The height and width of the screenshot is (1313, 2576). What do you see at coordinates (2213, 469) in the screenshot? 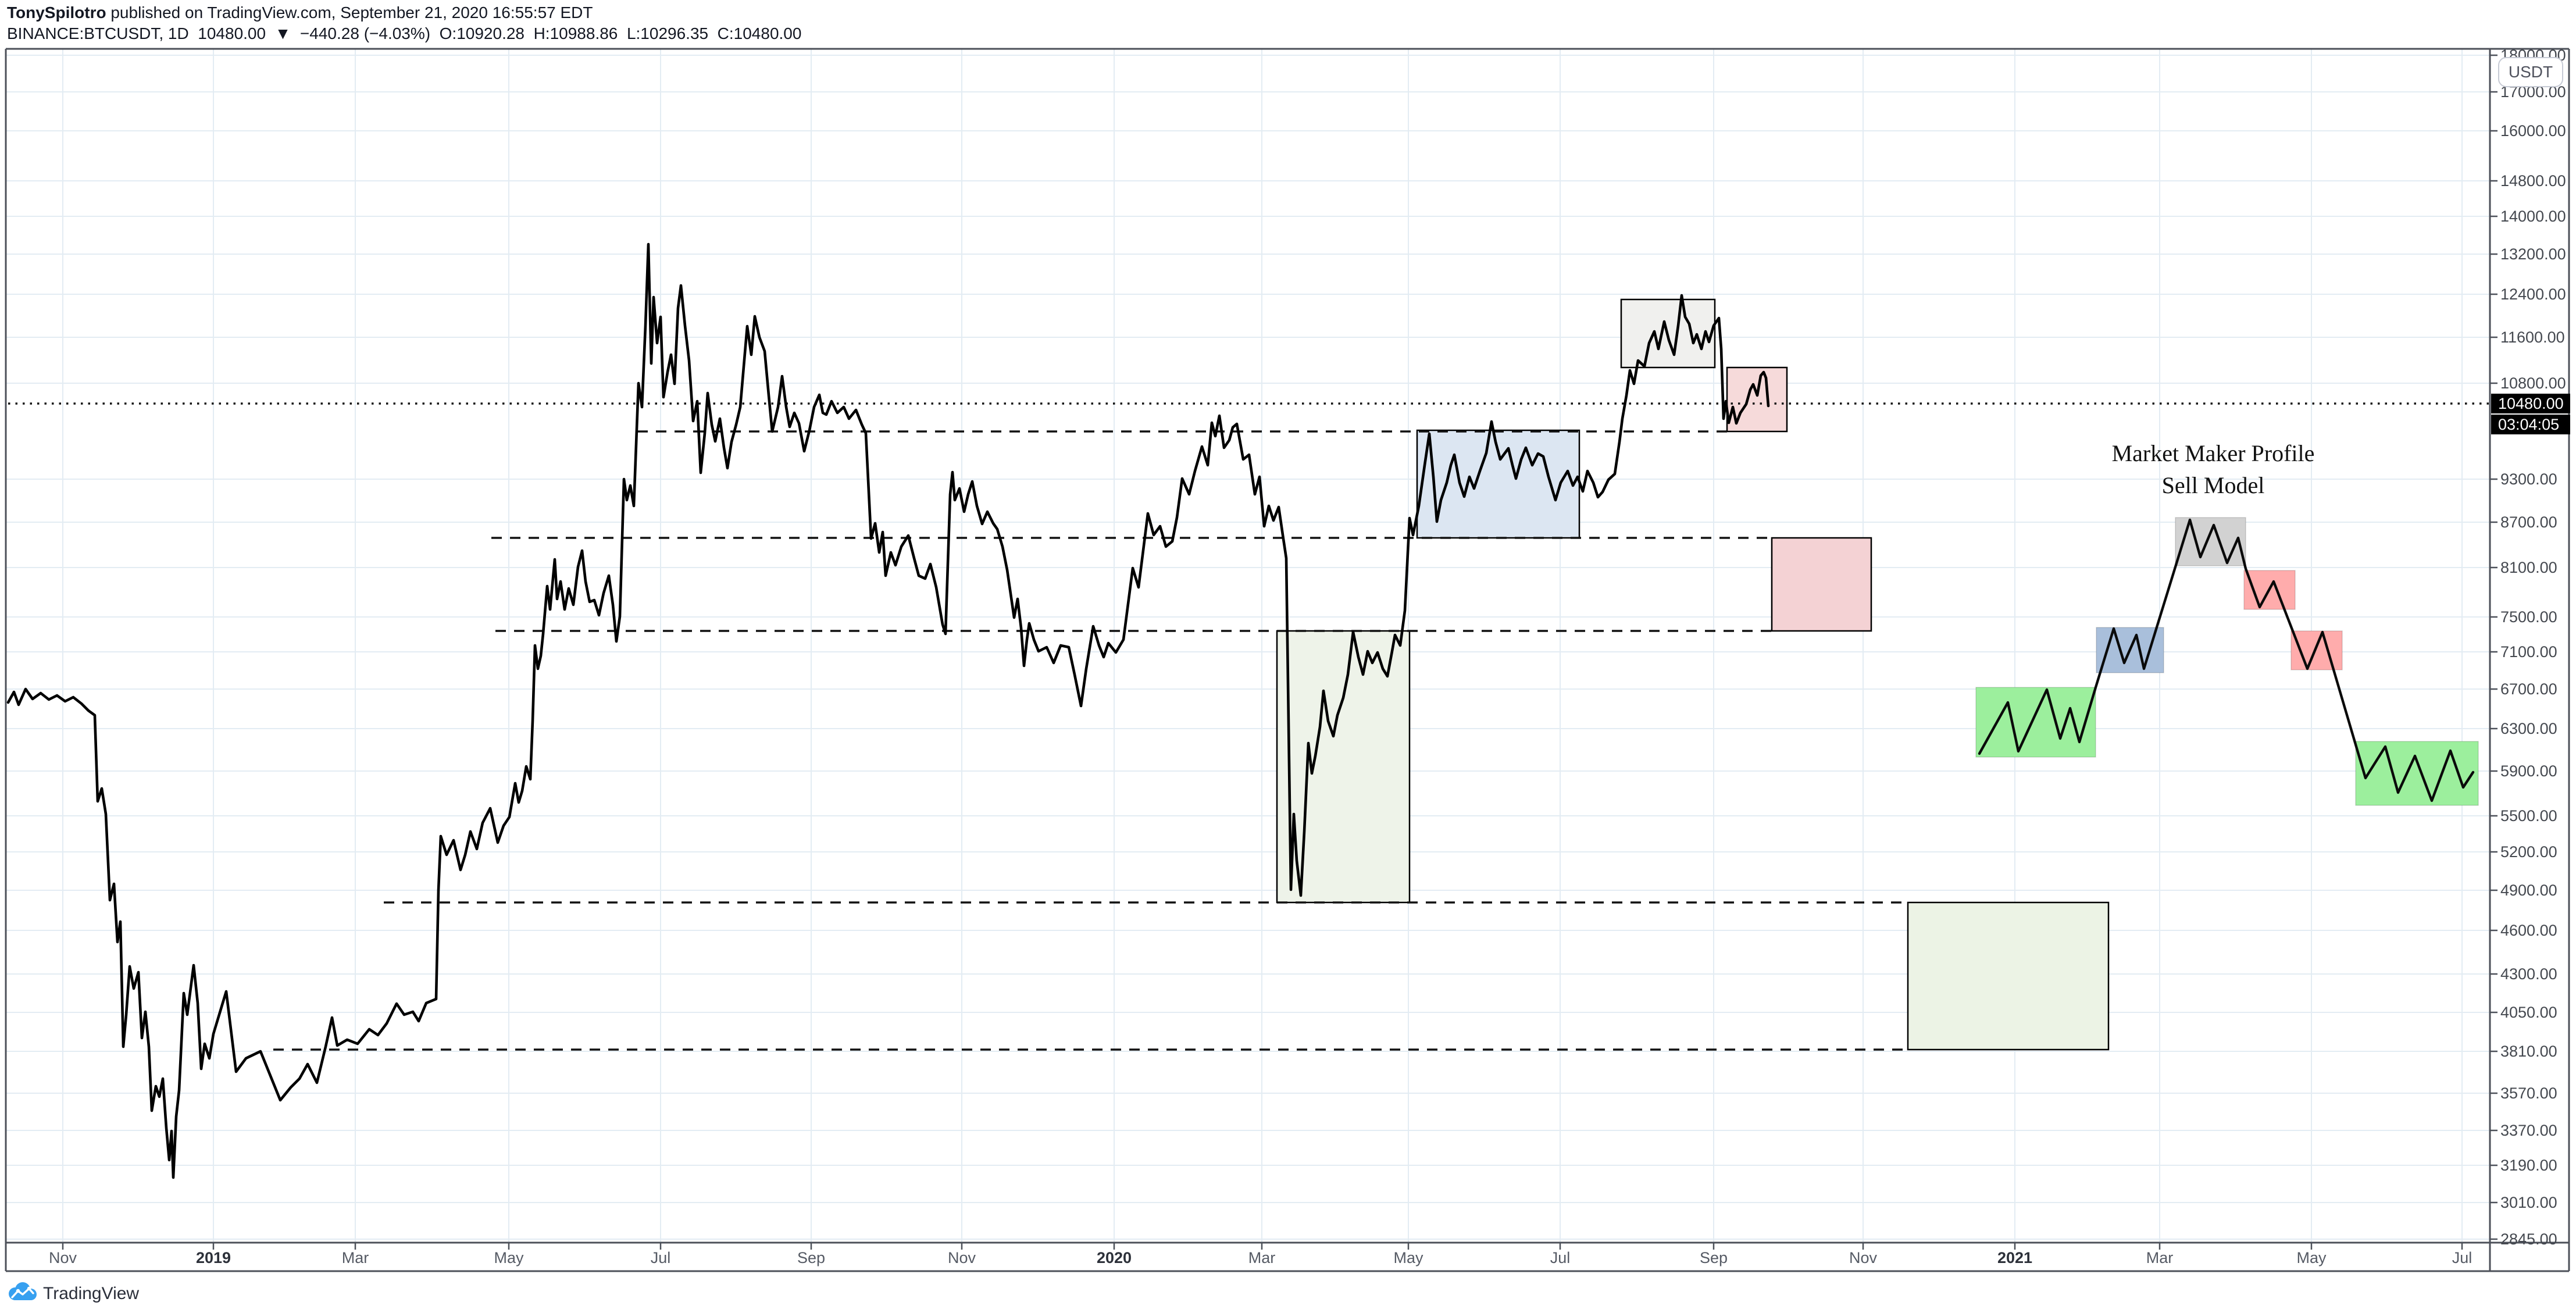
I see `mm-model-annotation: Market Maker Profile Sell Model` at bounding box center [2213, 469].